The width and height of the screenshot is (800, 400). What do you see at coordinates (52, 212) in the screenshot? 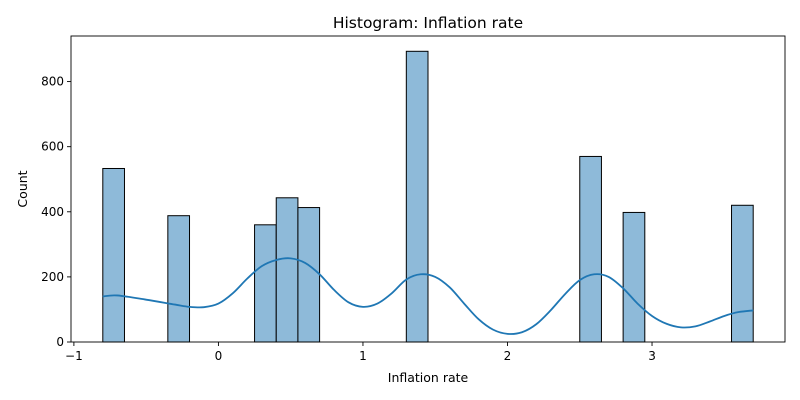
I see `y-tick-label: 400` at bounding box center [52, 212].